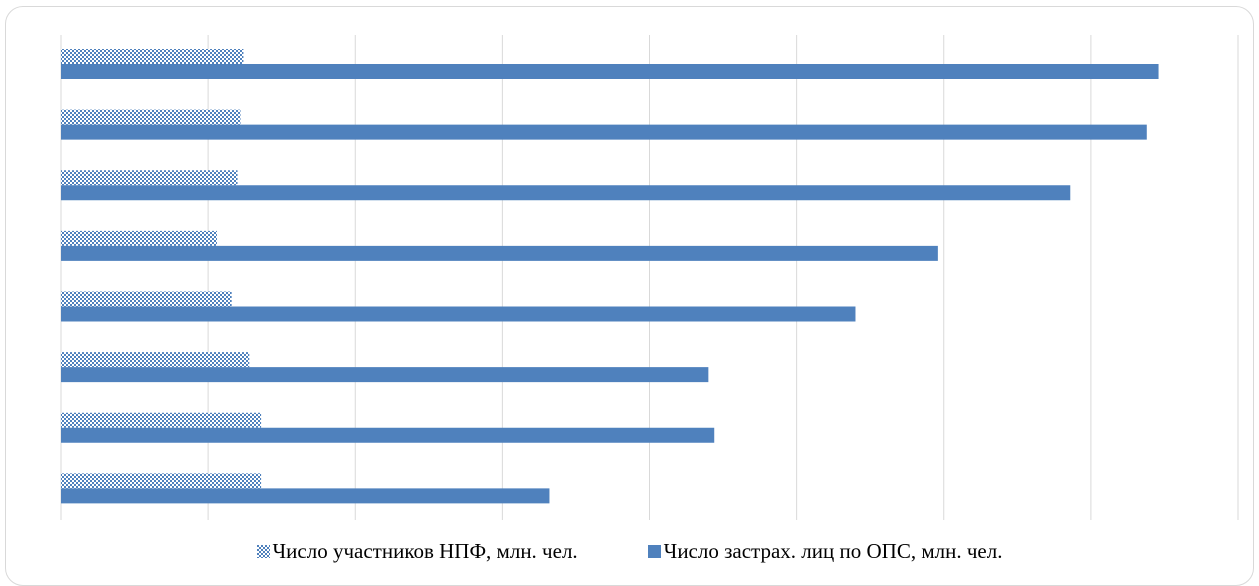 The image size is (1259, 586). I want to click on legend-swatch-solid, so click(654, 551).